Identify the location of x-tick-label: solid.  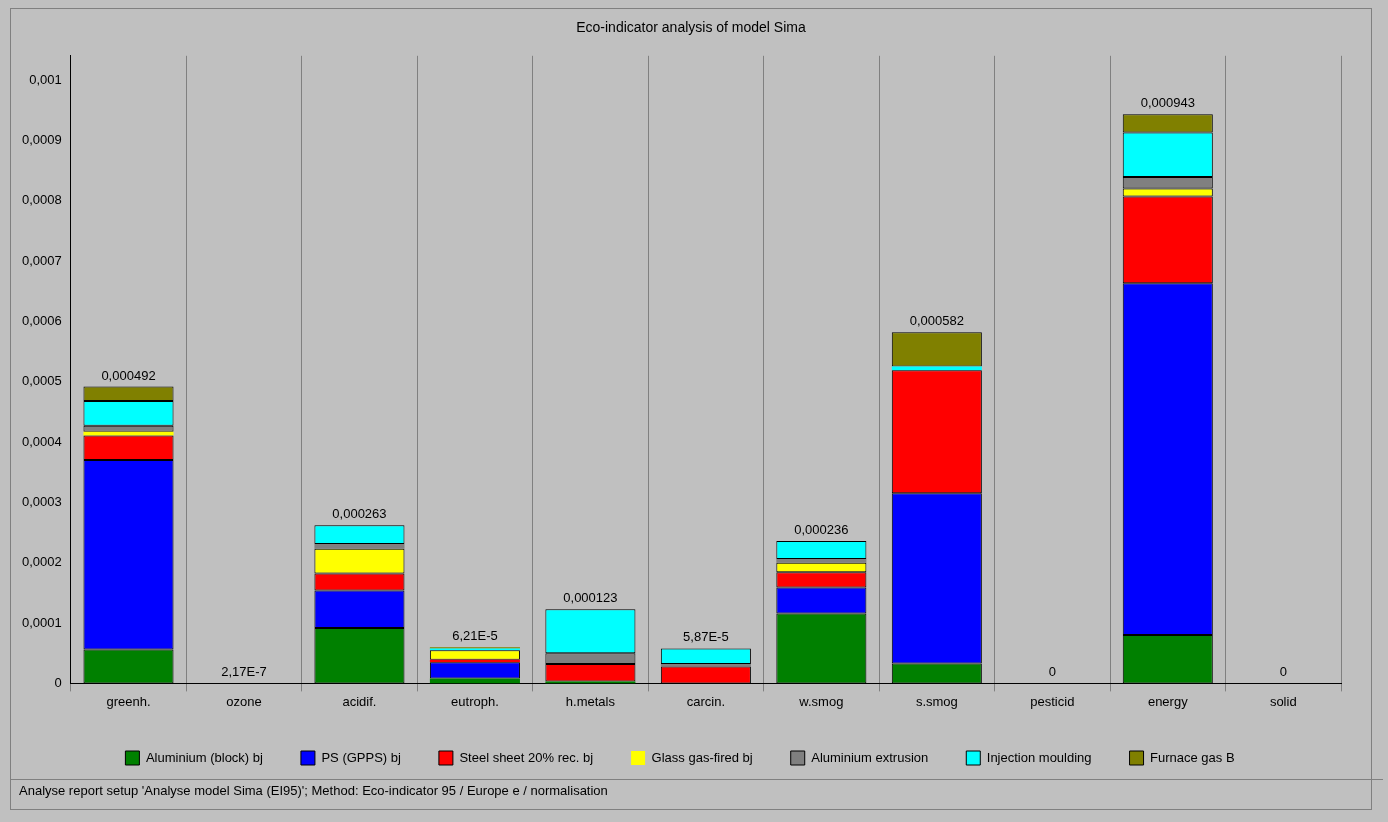
(1283, 701).